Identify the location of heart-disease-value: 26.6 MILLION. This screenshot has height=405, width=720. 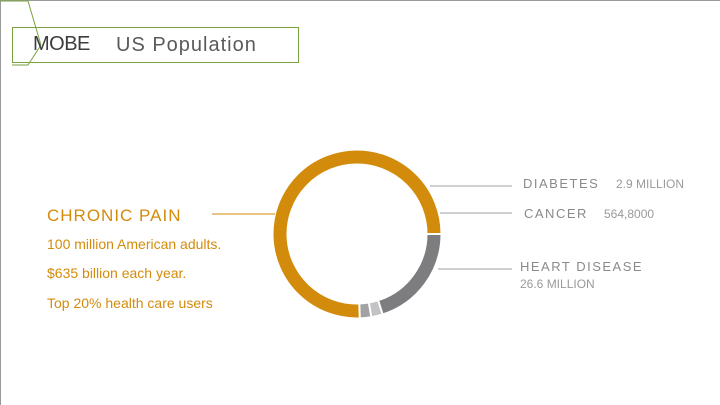
(557, 284).